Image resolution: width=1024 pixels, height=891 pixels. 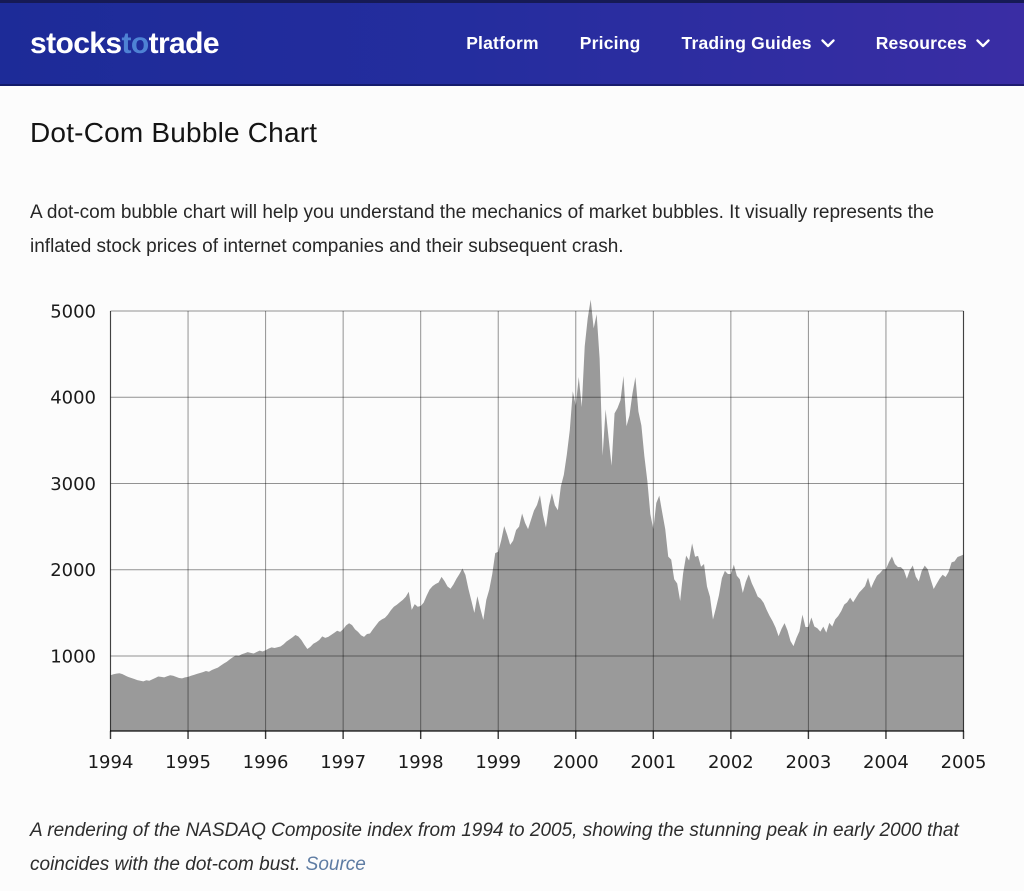 I want to click on logo-text-trade: trade, so click(x=184, y=43).